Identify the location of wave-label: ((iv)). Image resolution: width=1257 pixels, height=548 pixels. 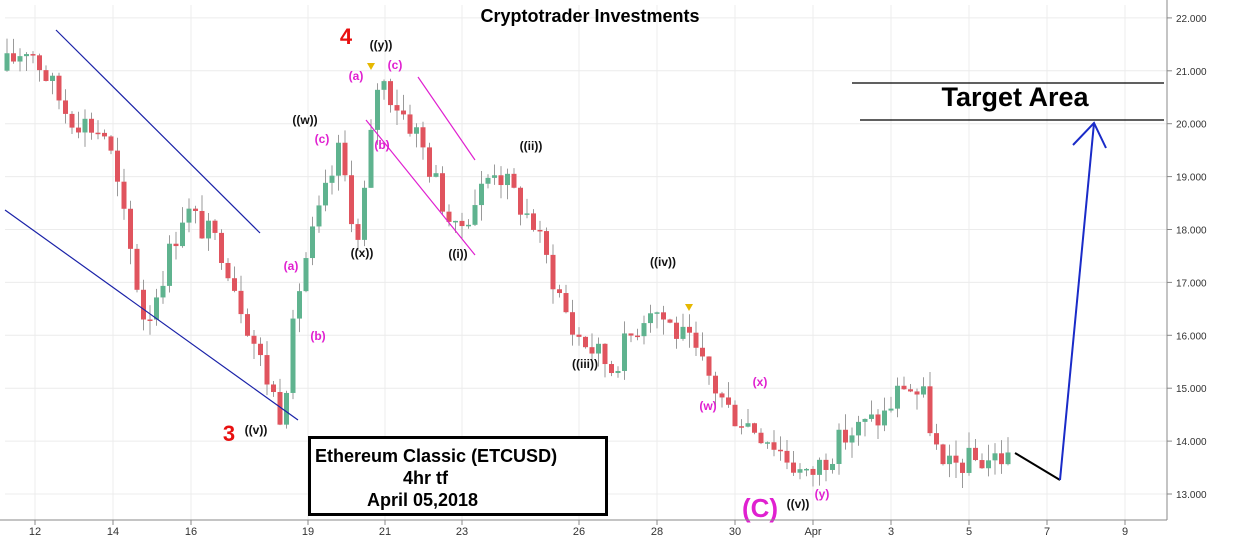
(663, 262).